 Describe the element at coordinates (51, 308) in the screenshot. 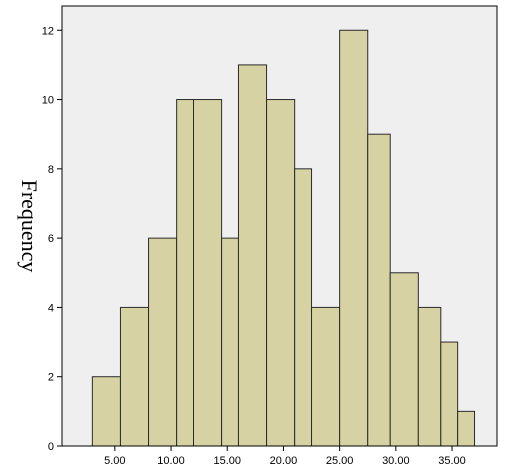

I see `y-tick-label: 4` at that location.